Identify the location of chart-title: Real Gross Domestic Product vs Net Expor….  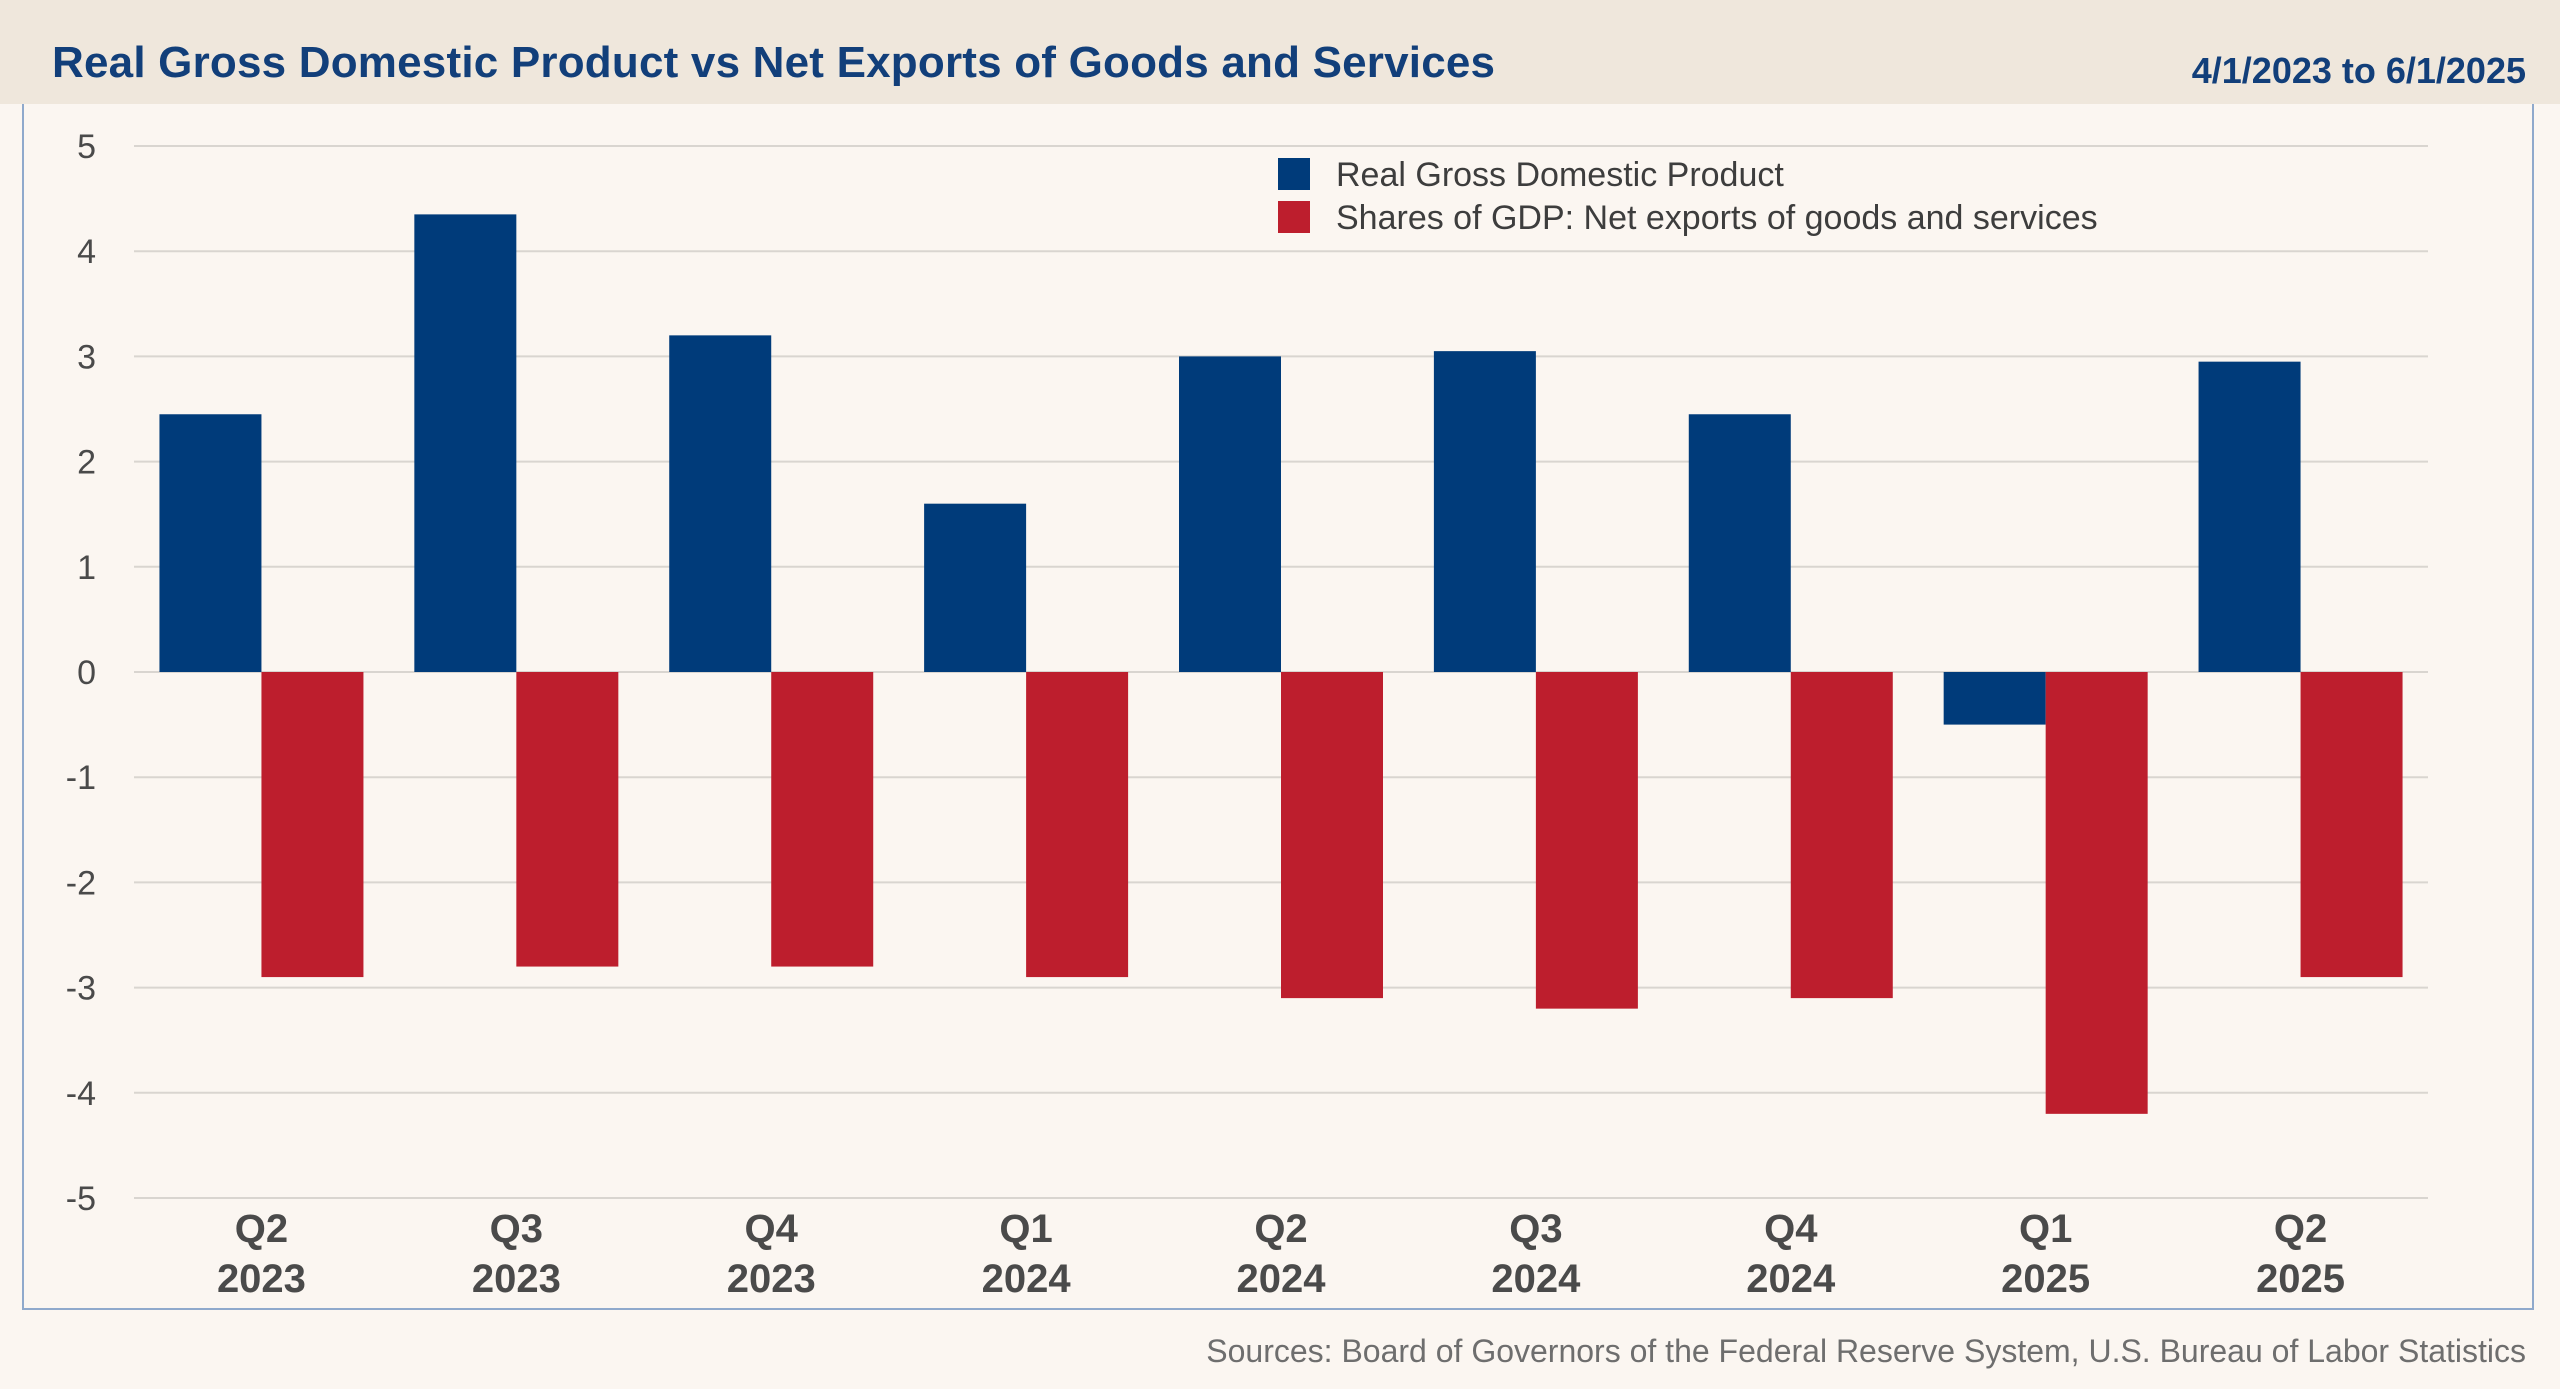
(774, 62).